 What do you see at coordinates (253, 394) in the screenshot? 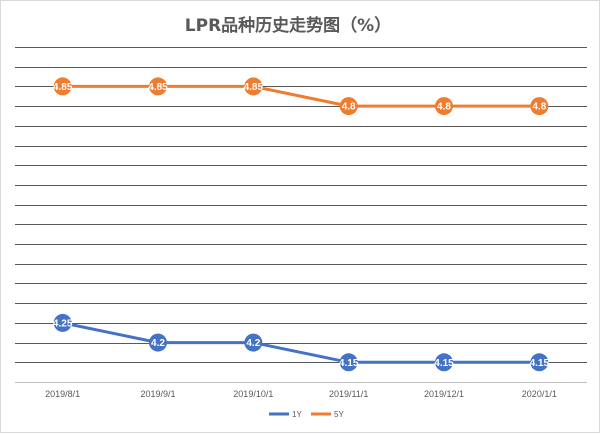
I see `x-tick-label: 2019/10/1` at bounding box center [253, 394].